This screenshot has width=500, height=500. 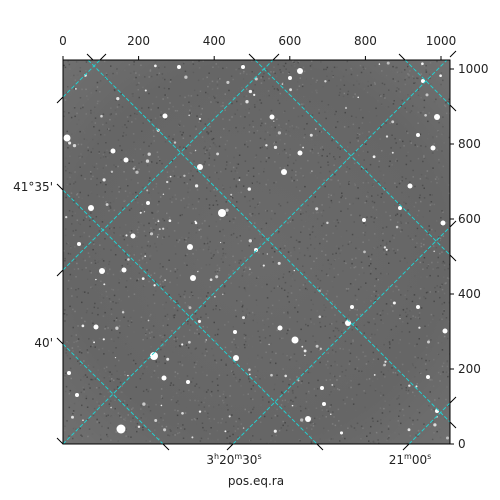 What do you see at coordinates (441, 41) in the screenshot?
I see `top-tick-label: 1000` at bounding box center [441, 41].